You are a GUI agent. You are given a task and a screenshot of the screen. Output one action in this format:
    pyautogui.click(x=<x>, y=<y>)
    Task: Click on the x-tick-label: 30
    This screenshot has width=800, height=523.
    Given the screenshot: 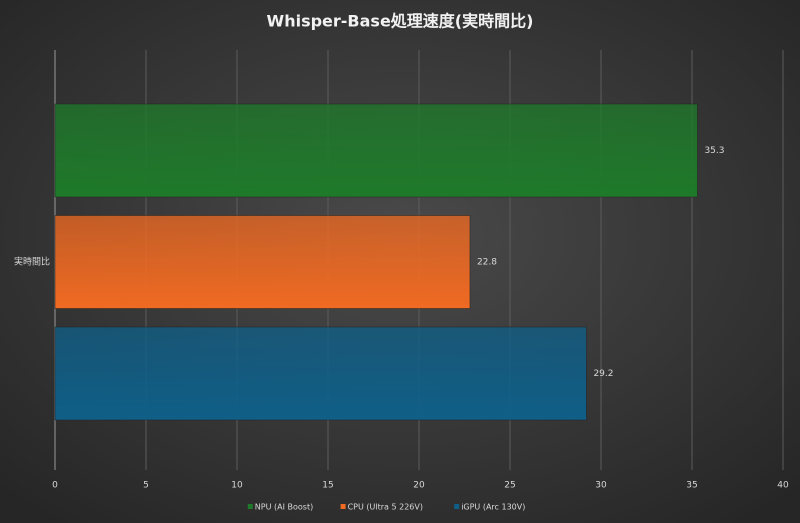 What is the action you would take?
    pyautogui.click(x=601, y=486)
    